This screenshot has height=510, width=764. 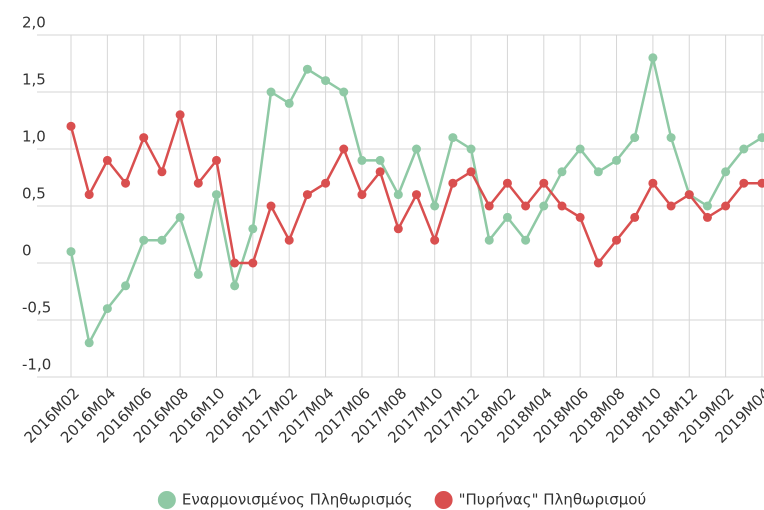 I want to click on legend-label: "Πυρήνας" Πληθωρισμού, so click(x=553, y=500).